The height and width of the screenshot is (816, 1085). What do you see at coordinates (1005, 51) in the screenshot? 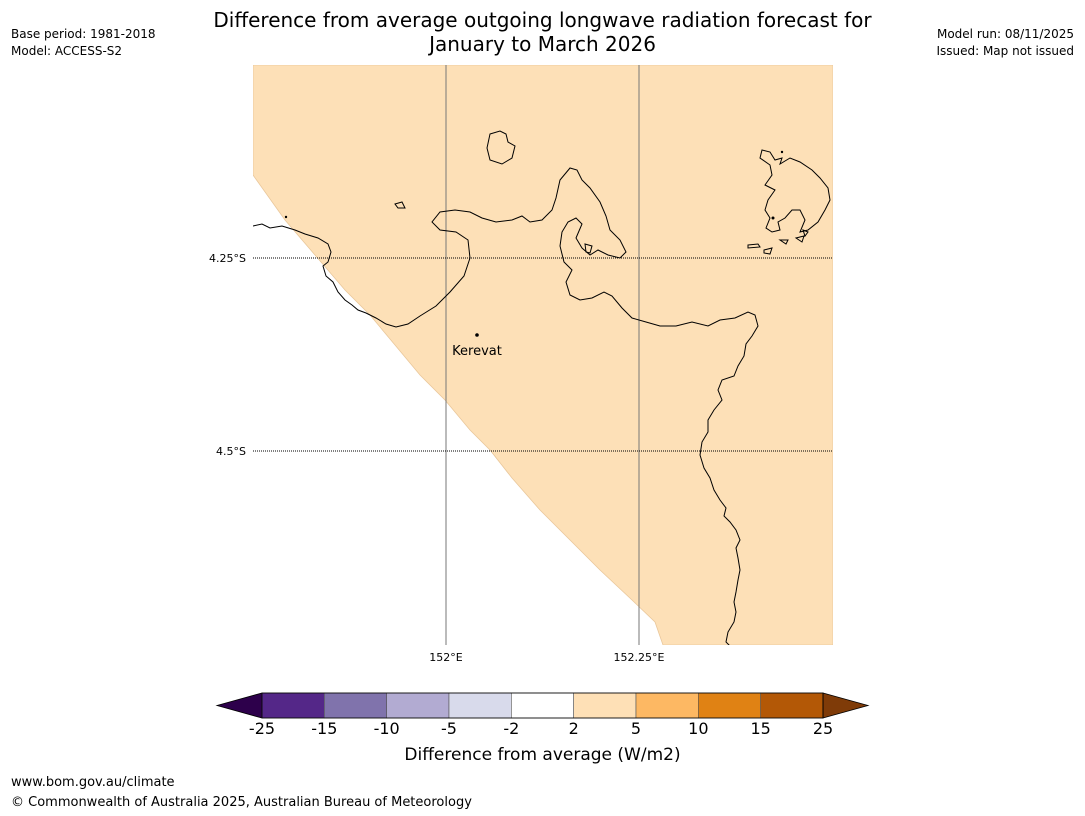
I see `issued-text: Issued: Map not issued` at bounding box center [1005, 51].